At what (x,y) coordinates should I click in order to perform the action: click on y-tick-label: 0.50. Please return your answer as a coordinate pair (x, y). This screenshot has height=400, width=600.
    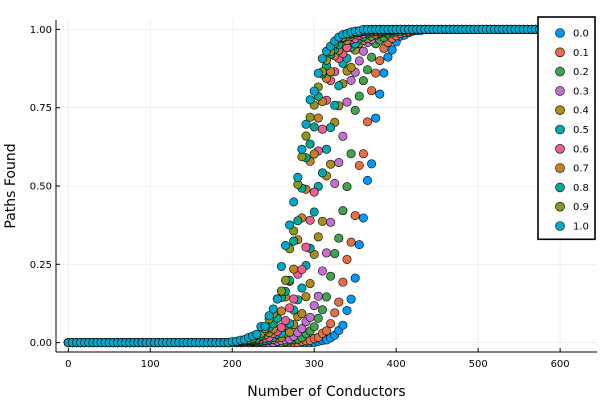
    Looking at the image, I should click on (41, 187).